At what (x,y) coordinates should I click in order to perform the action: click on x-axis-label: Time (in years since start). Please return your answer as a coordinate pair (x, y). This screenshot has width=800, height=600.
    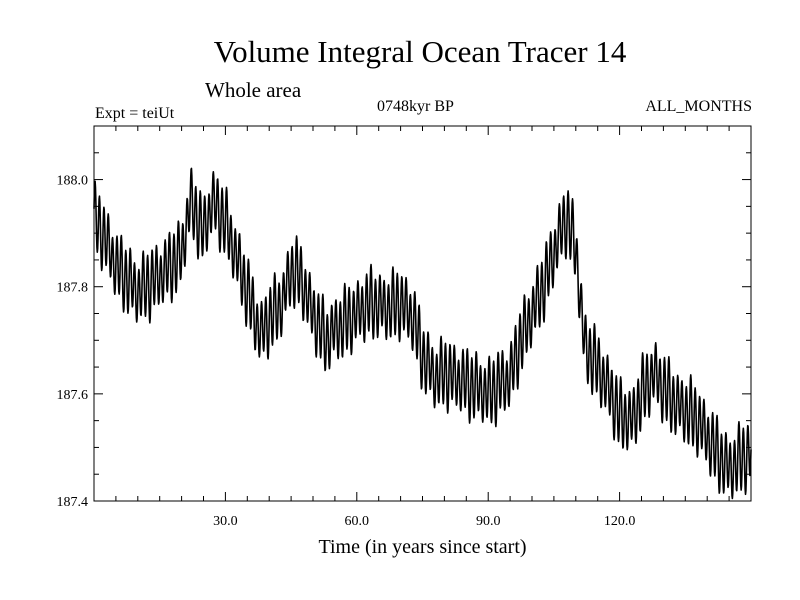
    Looking at the image, I should click on (422, 547).